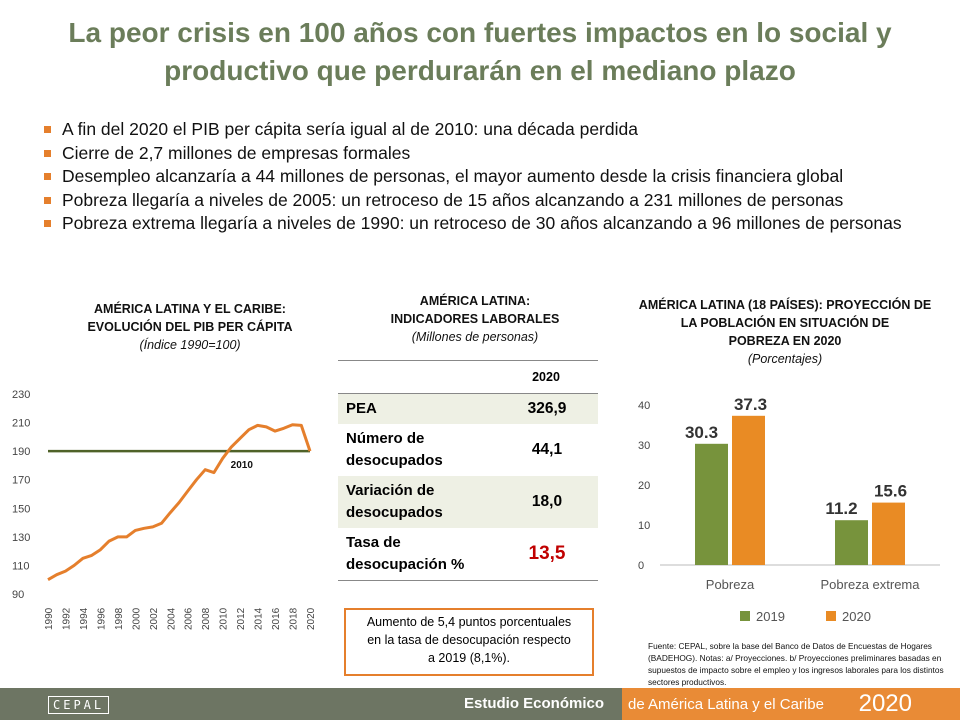  What do you see at coordinates (890, 491) in the screenshot?
I see `bar-value-label: 15.6` at bounding box center [890, 491].